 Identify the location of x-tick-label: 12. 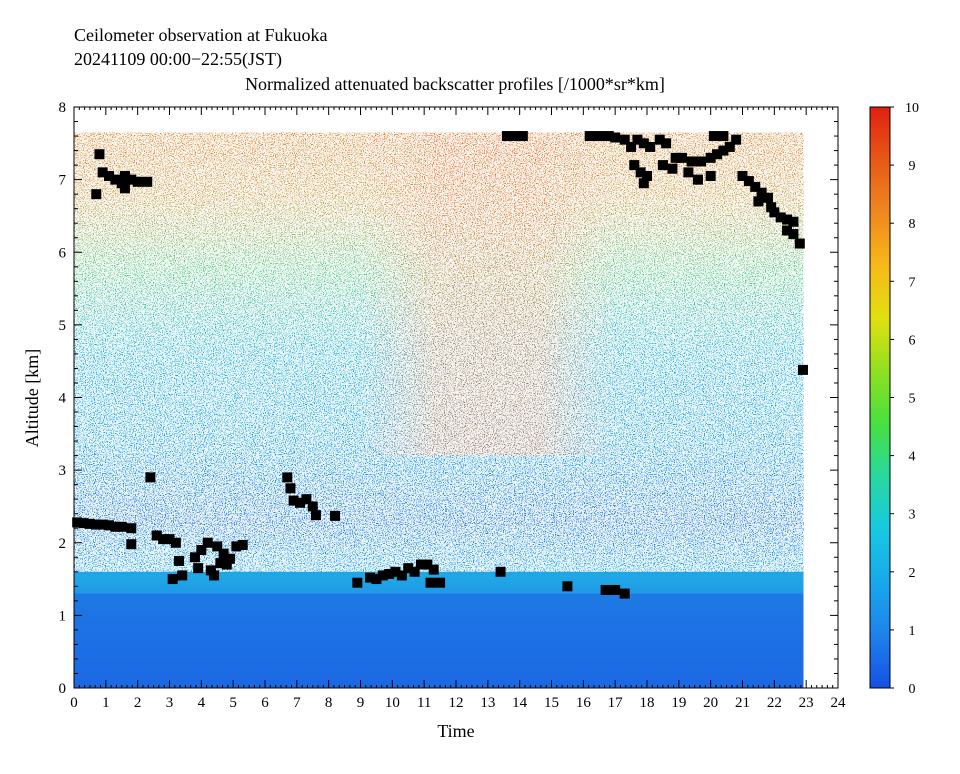
(456, 703).